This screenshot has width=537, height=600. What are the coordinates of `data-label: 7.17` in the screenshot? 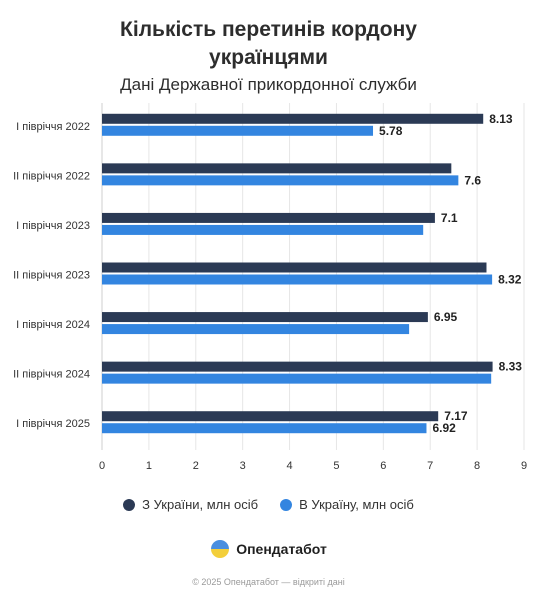 It's located at (456, 416).